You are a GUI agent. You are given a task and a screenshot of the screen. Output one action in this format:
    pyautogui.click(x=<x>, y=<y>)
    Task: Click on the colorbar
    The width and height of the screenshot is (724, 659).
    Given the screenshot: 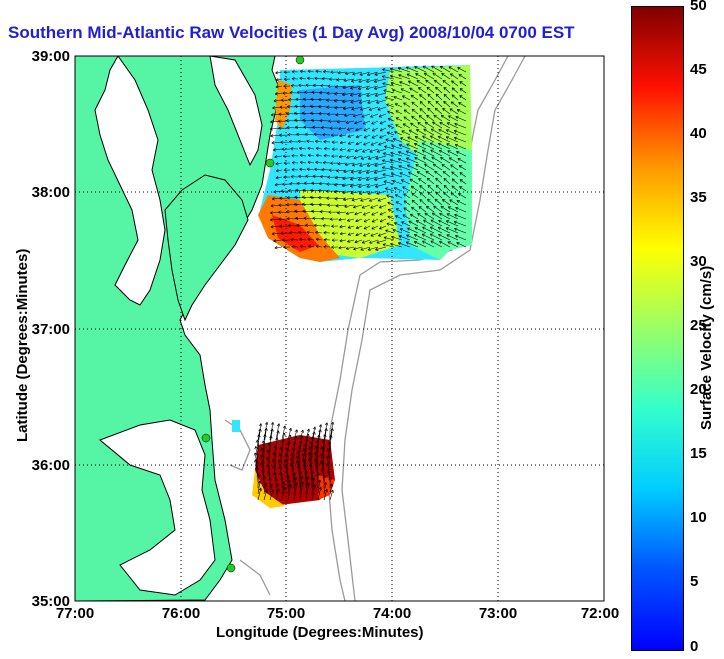 What is the action you would take?
    pyautogui.click(x=657, y=328)
    